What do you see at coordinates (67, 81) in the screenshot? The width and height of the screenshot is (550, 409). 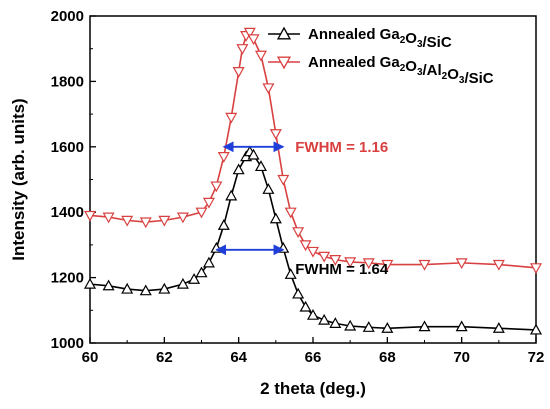 I see `y-tick-label: 1800` at bounding box center [67, 81].